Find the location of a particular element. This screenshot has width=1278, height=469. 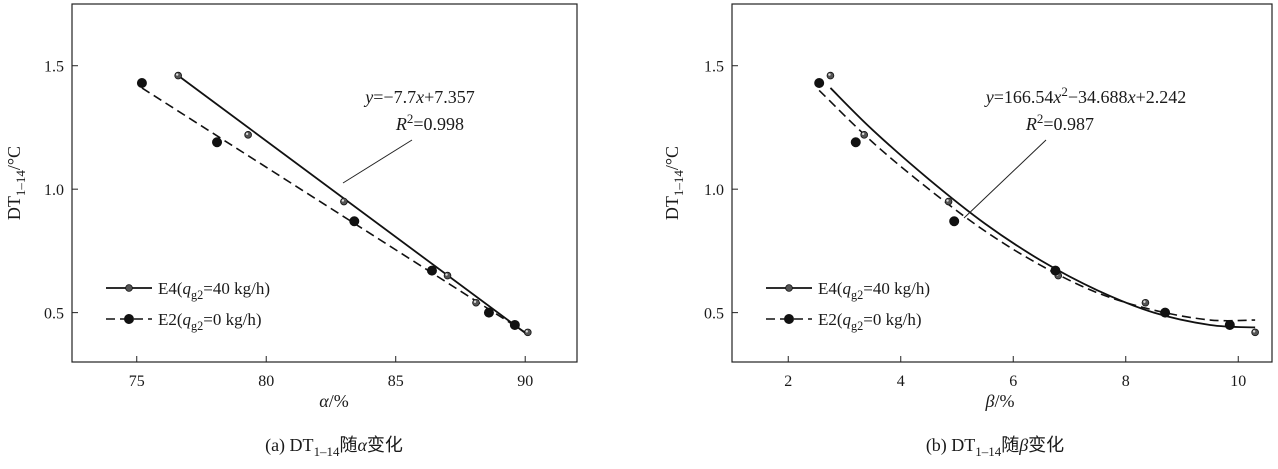

x-tick-label: 10 is located at coordinates (1238, 381).